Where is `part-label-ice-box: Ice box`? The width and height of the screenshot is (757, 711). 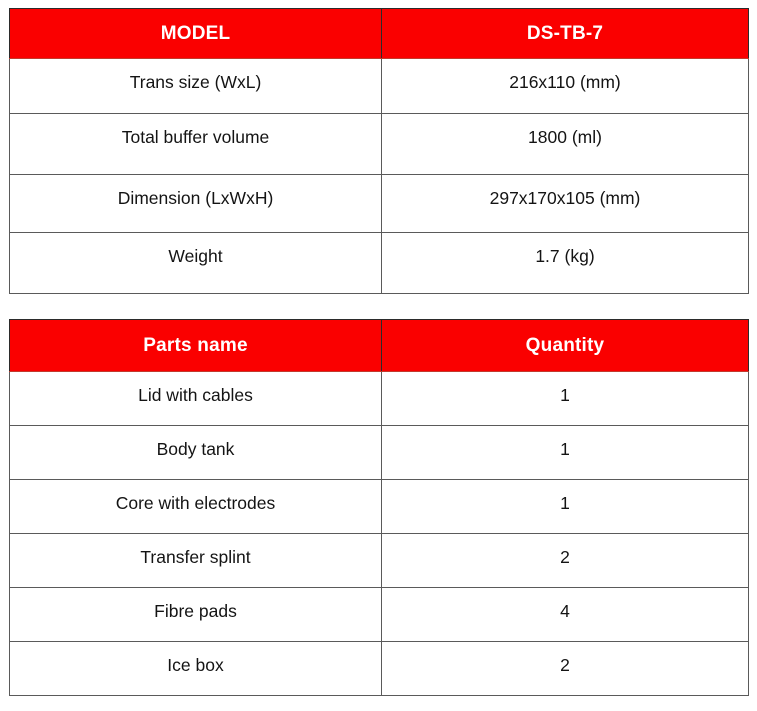 part-label-ice-box: Ice box is located at coordinates (195, 668).